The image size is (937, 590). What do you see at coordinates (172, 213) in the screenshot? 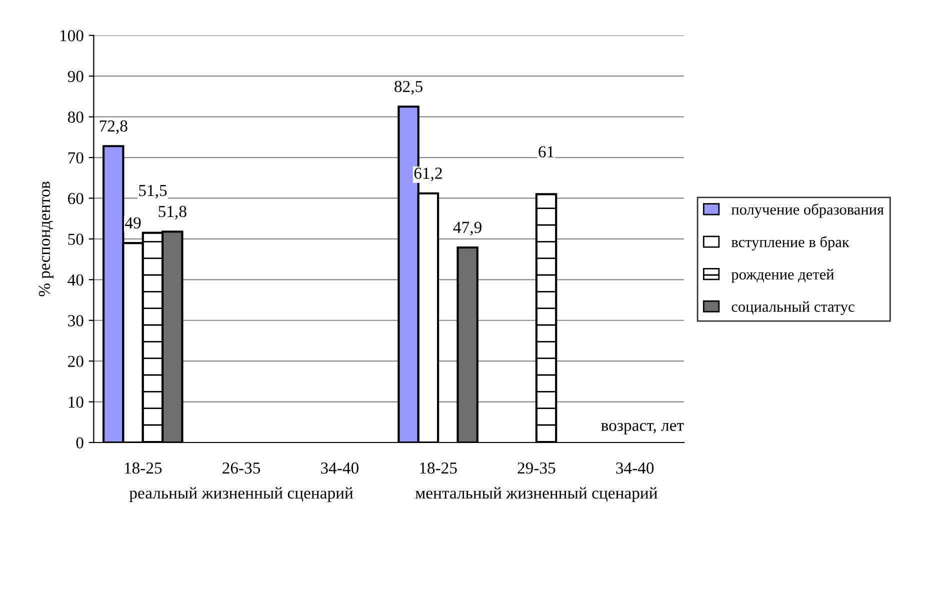
I see `data-label: 51,8` at bounding box center [172, 213].